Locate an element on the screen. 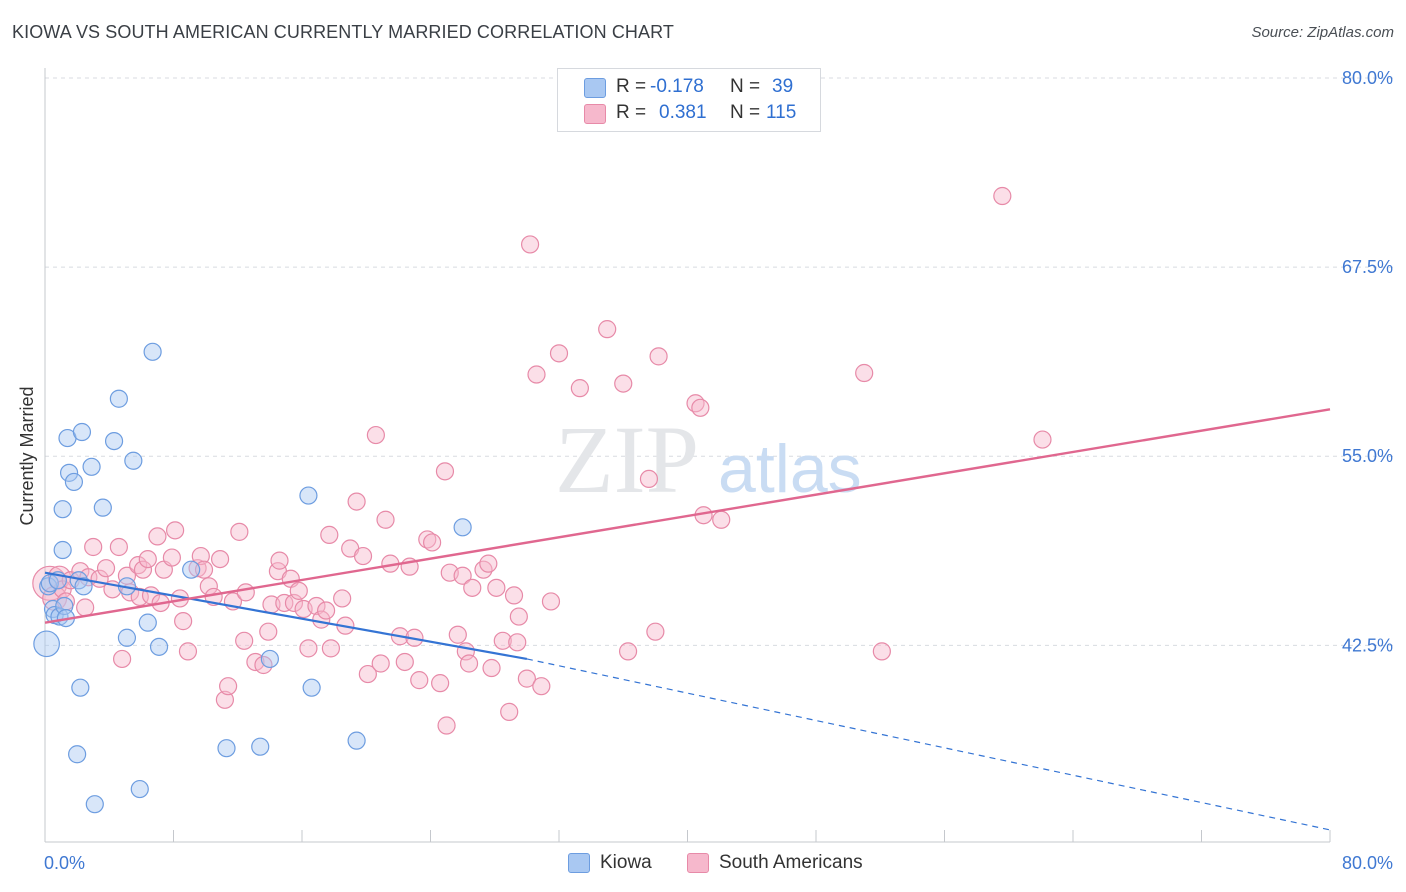  south-legend-swatch is located at coordinates (698, 863).